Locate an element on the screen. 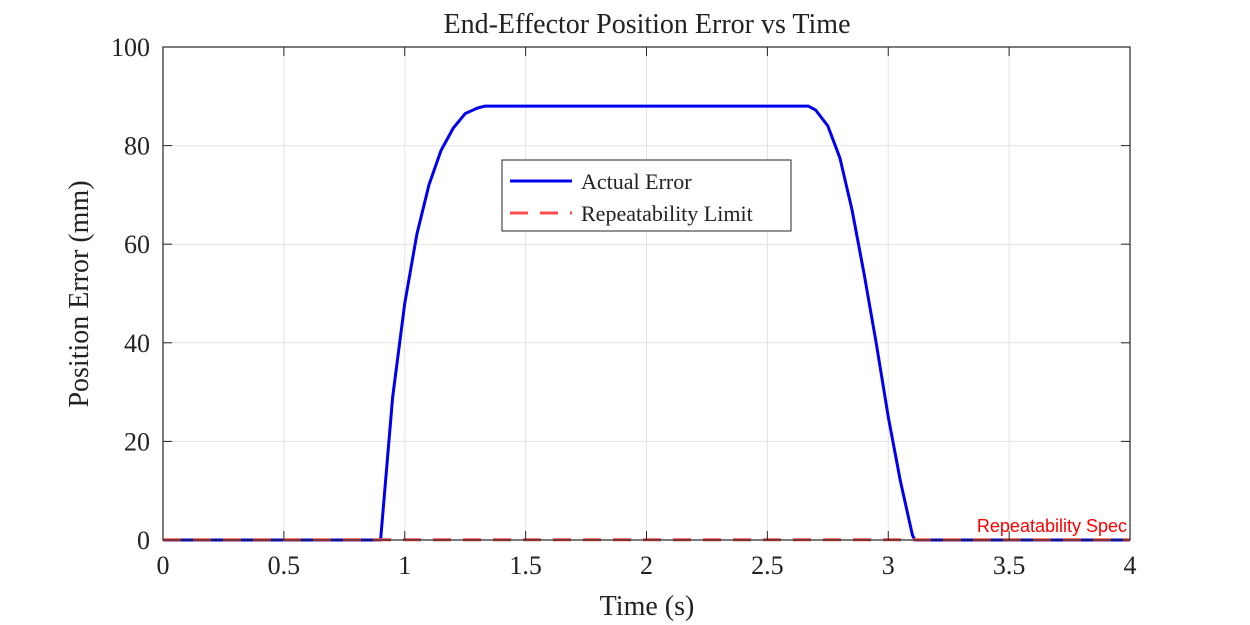  x-tick-label: 4 is located at coordinates (1130, 565).